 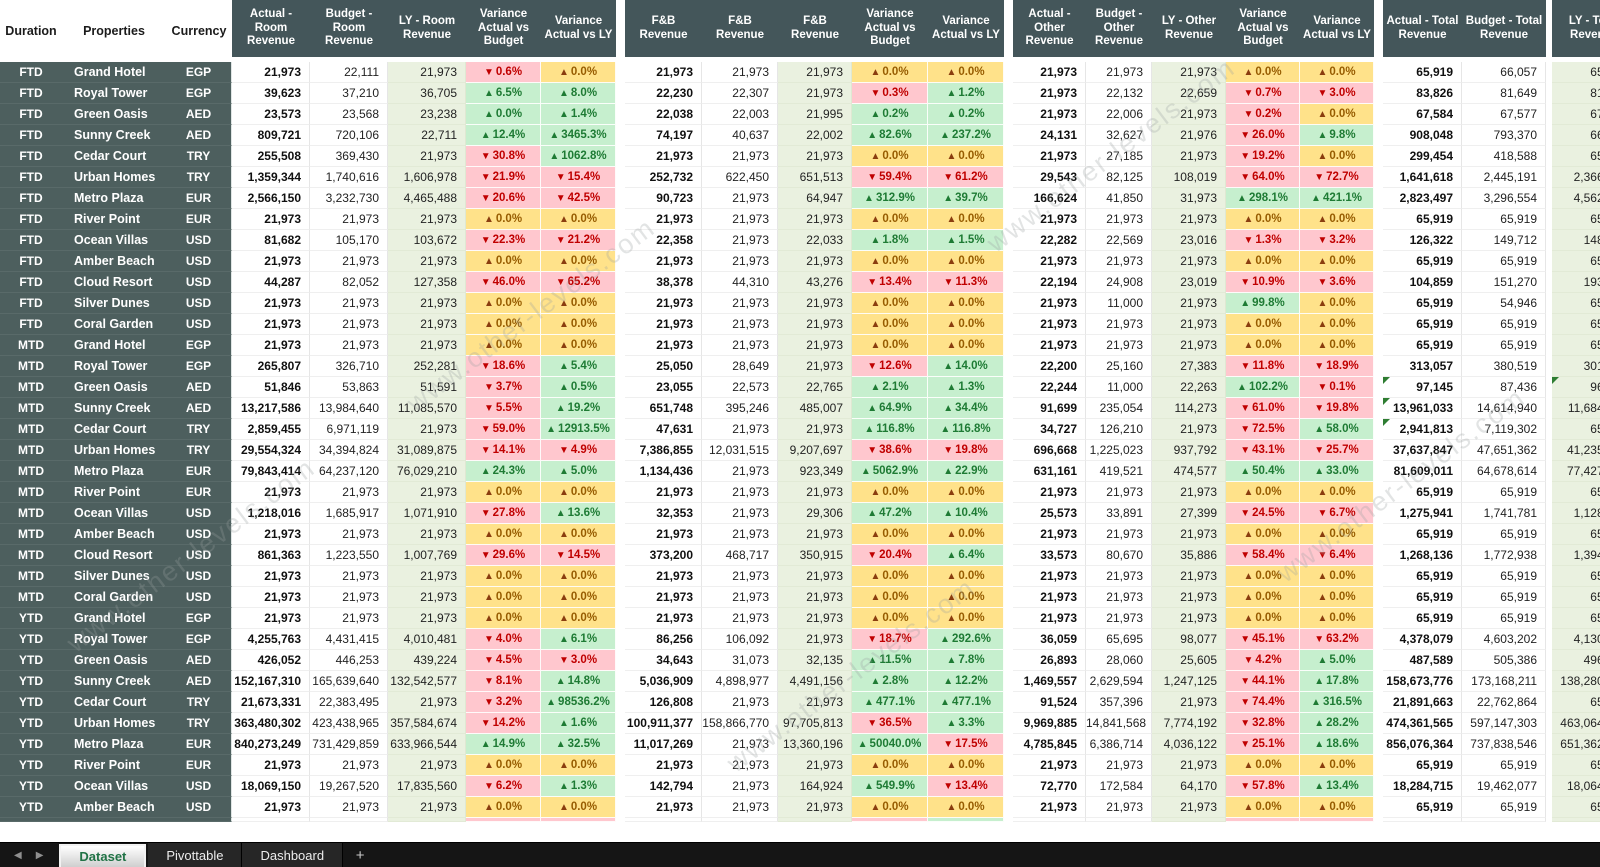 I want to click on revenue-cell: 2,859,455, so click(x=271, y=429).